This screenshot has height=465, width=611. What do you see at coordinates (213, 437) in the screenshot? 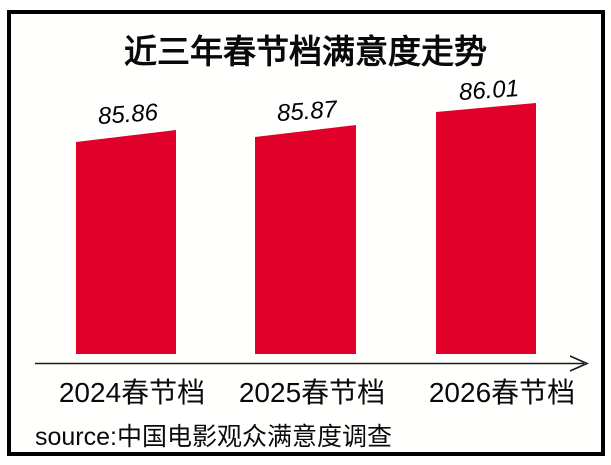
I see `source-caption: source:中国电影观众满意度调查` at bounding box center [213, 437].